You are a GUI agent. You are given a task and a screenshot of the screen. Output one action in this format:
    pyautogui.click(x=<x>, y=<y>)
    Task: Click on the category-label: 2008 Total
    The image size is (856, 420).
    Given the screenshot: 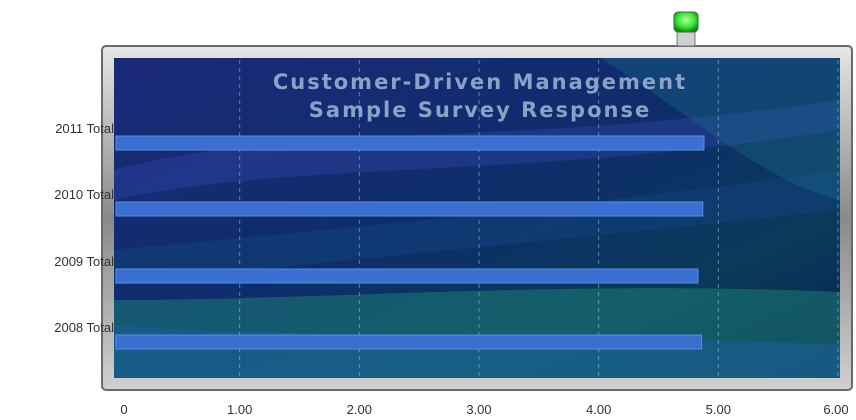 What is the action you would take?
    pyautogui.click(x=84, y=327)
    